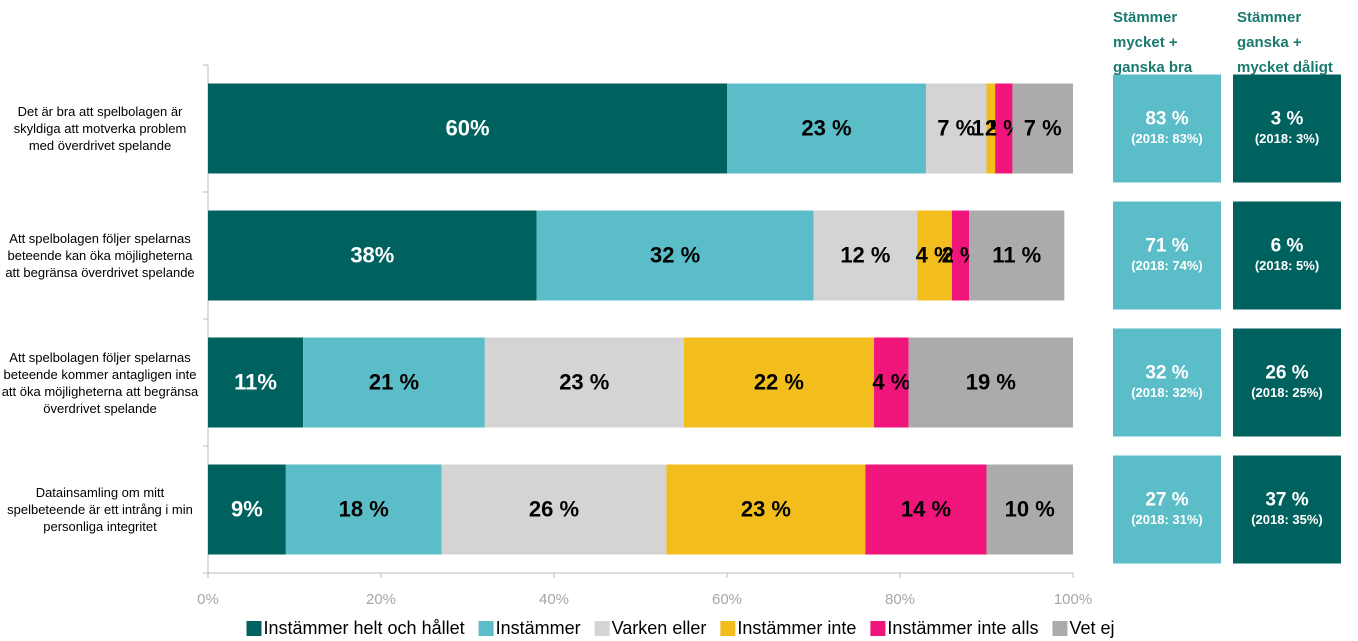 The image size is (1358, 641). Describe the element at coordinates (1287, 119) in the screenshot. I see `summary-value: 3 %` at that location.